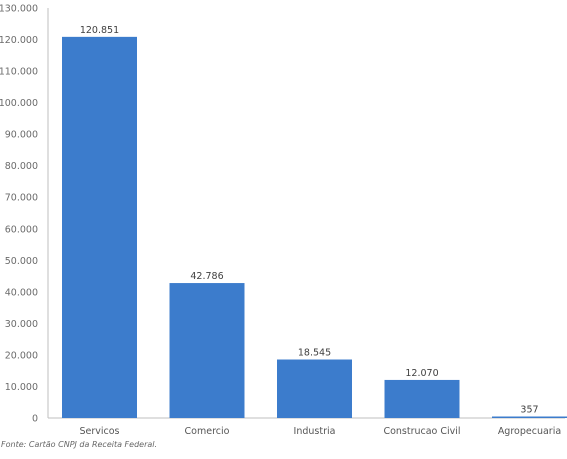  What do you see at coordinates (19, 40) in the screenshot?
I see `y-tick-label: 120.000` at bounding box center [19, 40].